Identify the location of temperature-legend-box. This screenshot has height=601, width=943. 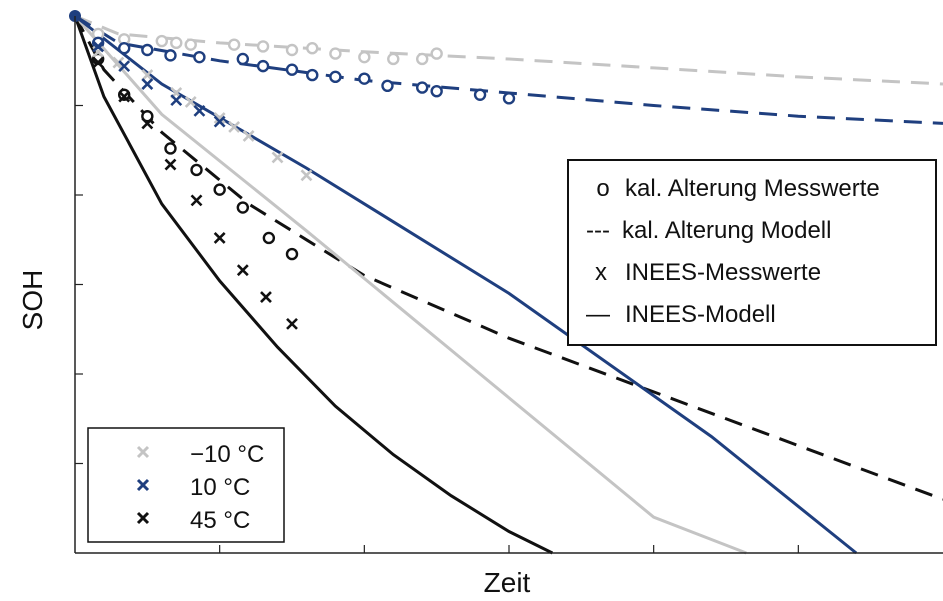
(186, 485).